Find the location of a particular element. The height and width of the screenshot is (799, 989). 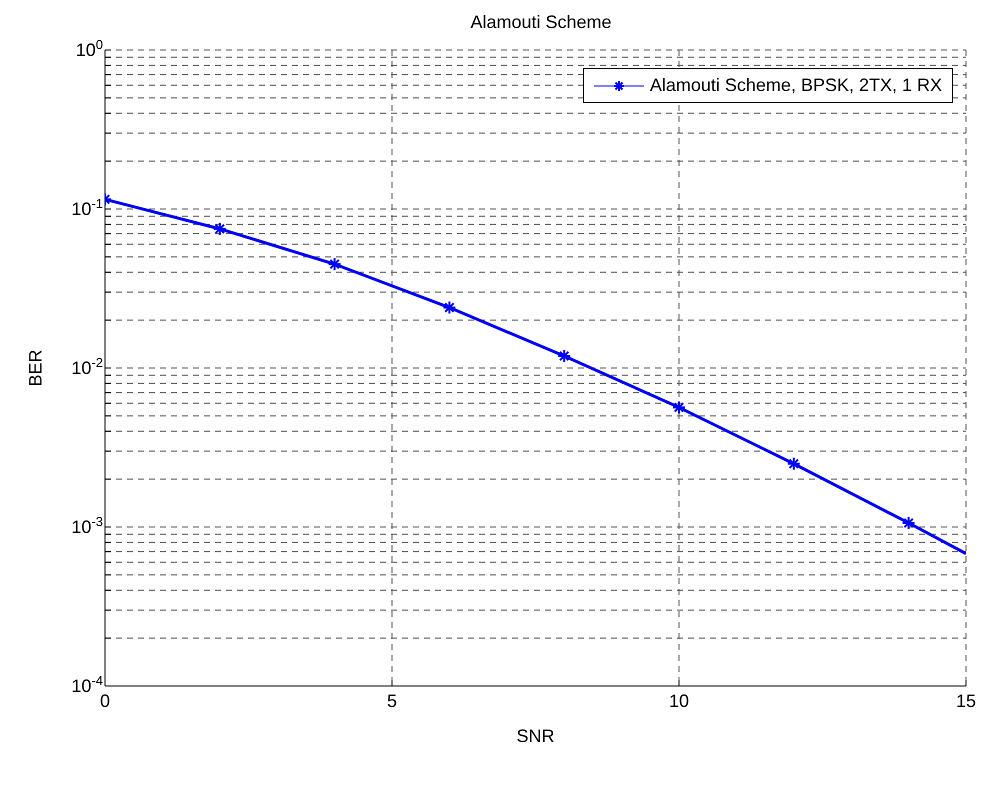

chart-title: Alamouti Scheme is located at coordinates (541, 22).